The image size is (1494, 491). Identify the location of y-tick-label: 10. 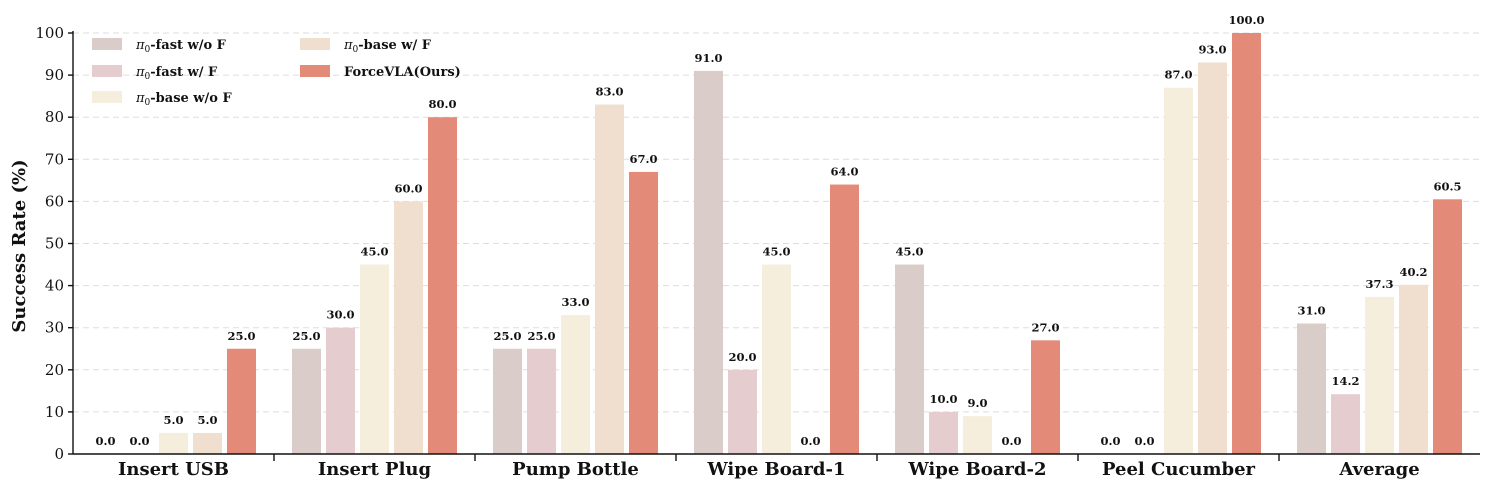
(54, 412).